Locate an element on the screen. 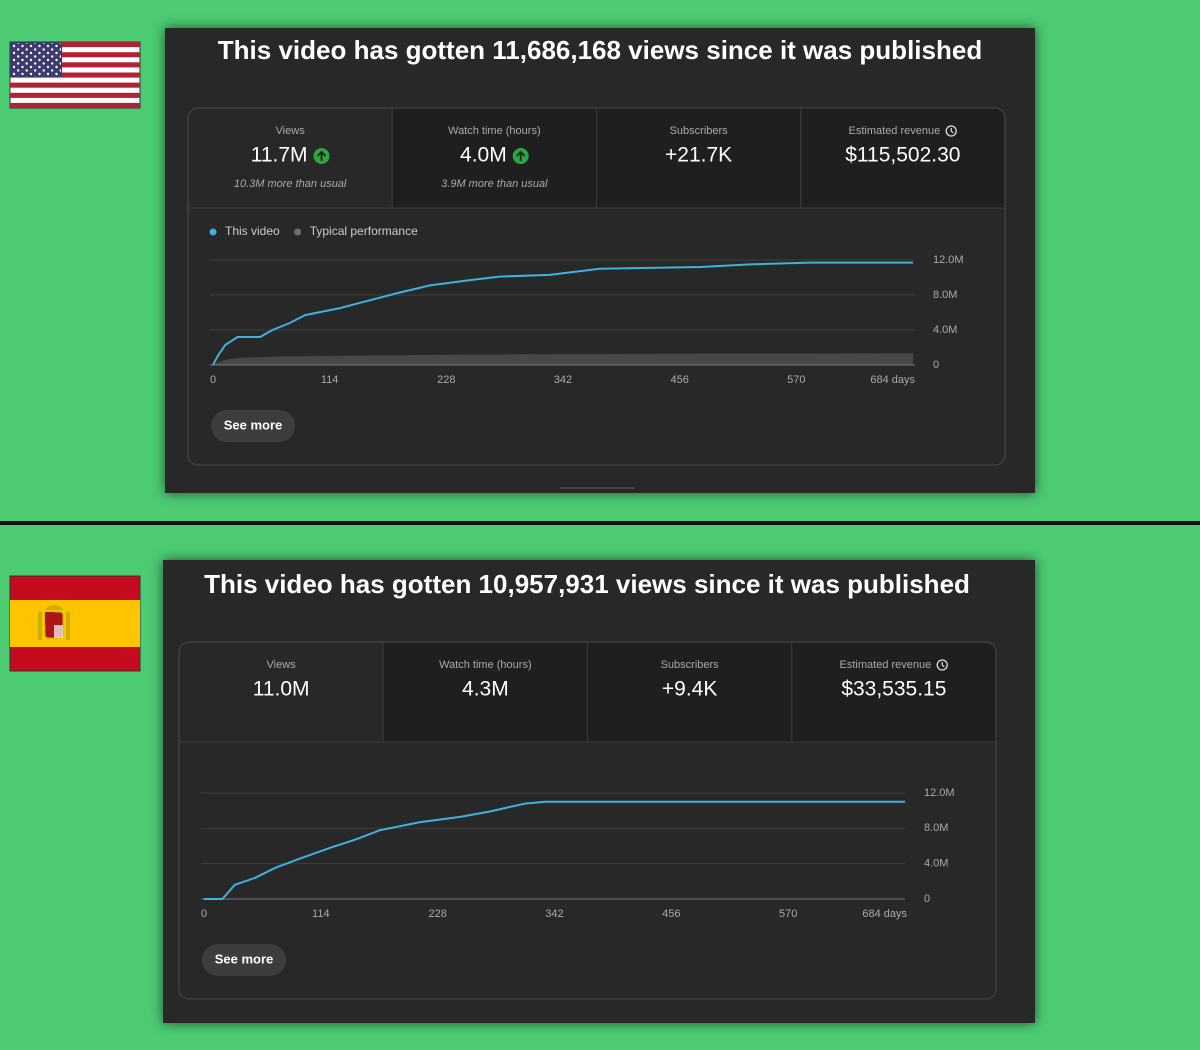  metric-value: 11.7M is located at coordinates (279, 155).